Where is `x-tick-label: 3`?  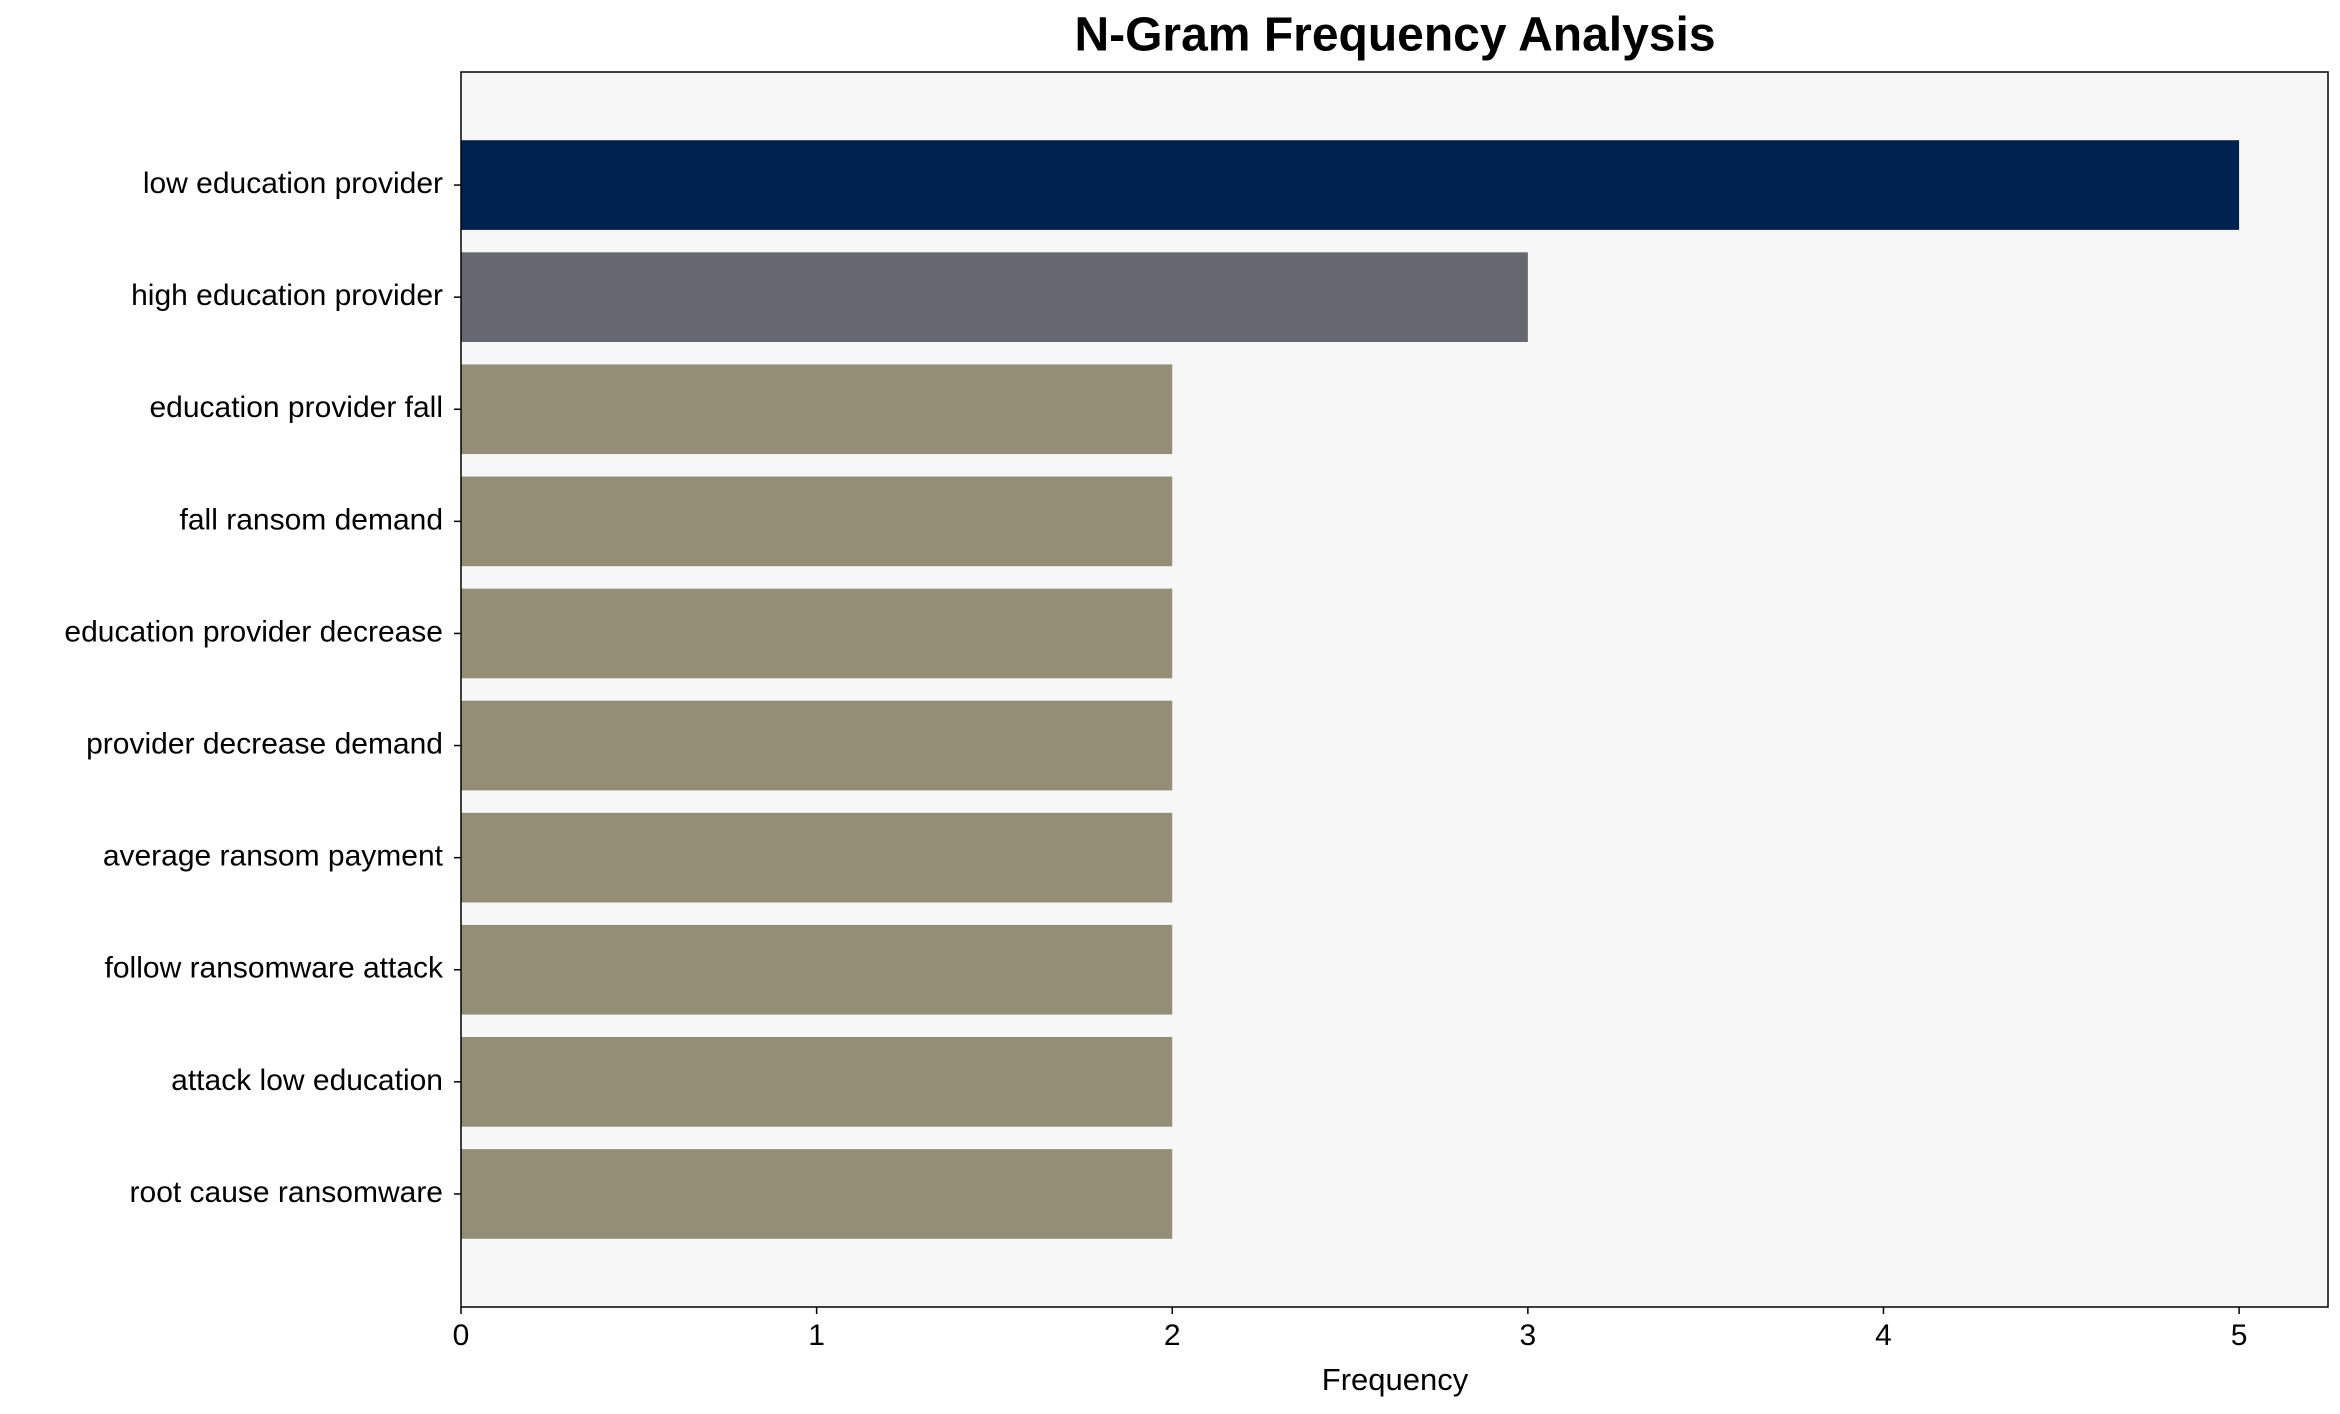
x-tick-label: 3 is located at coordinates (1528, 1335).